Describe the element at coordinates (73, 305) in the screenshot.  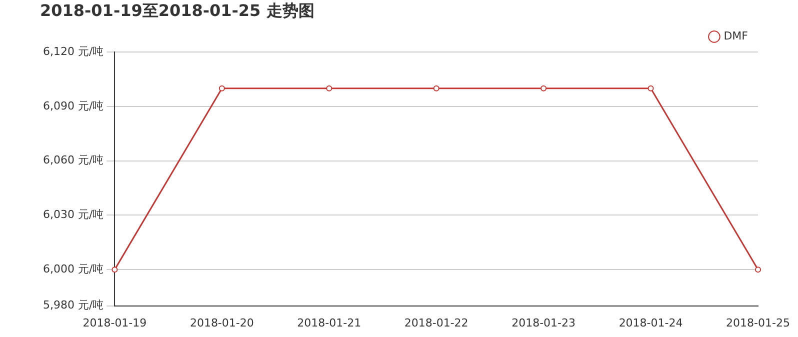
I see `y-tick-label: 5,980 元/吨` at that location.